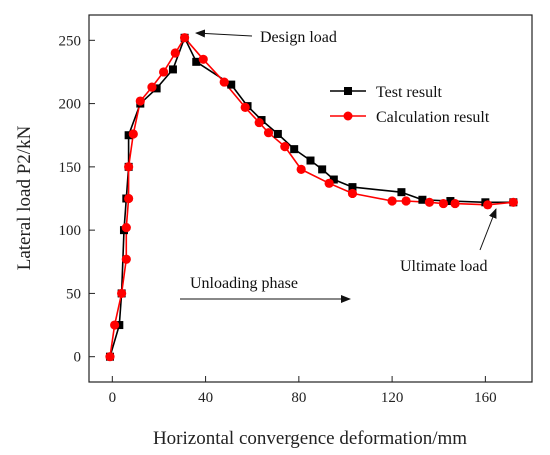 The image size is (550, 455). What do you see at coordinates (113, 398) in the screenshot?
I see `x-tick-label: 0` at bounding box center [113, 398].